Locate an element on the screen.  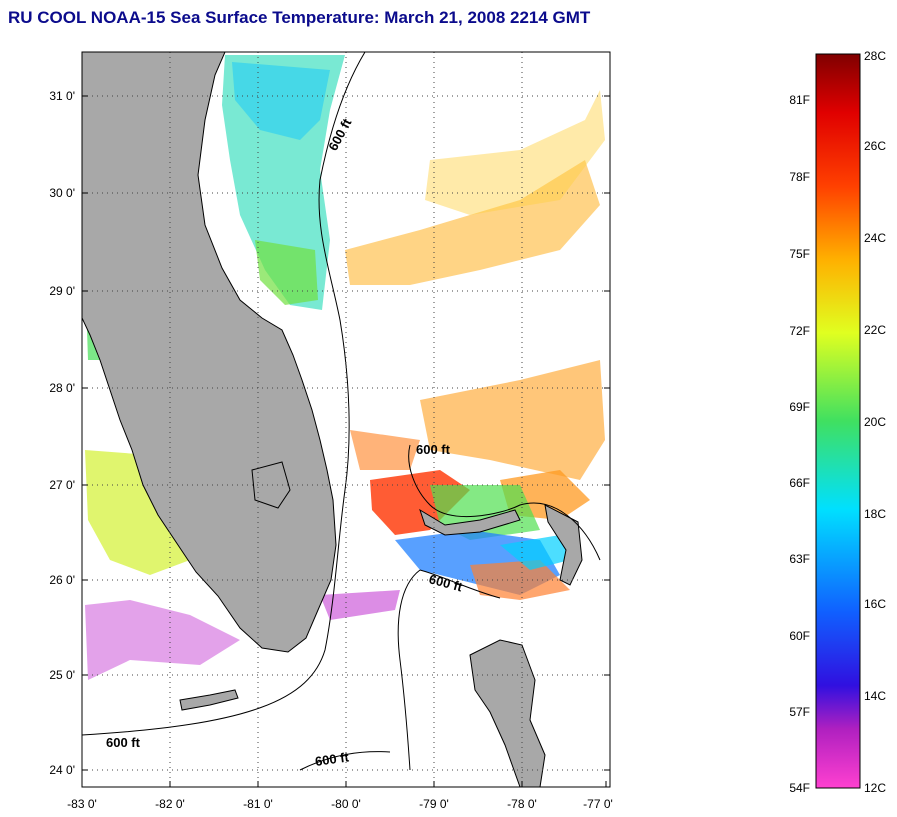
lat-label: 29 0' is located at coordinates (62, 291).